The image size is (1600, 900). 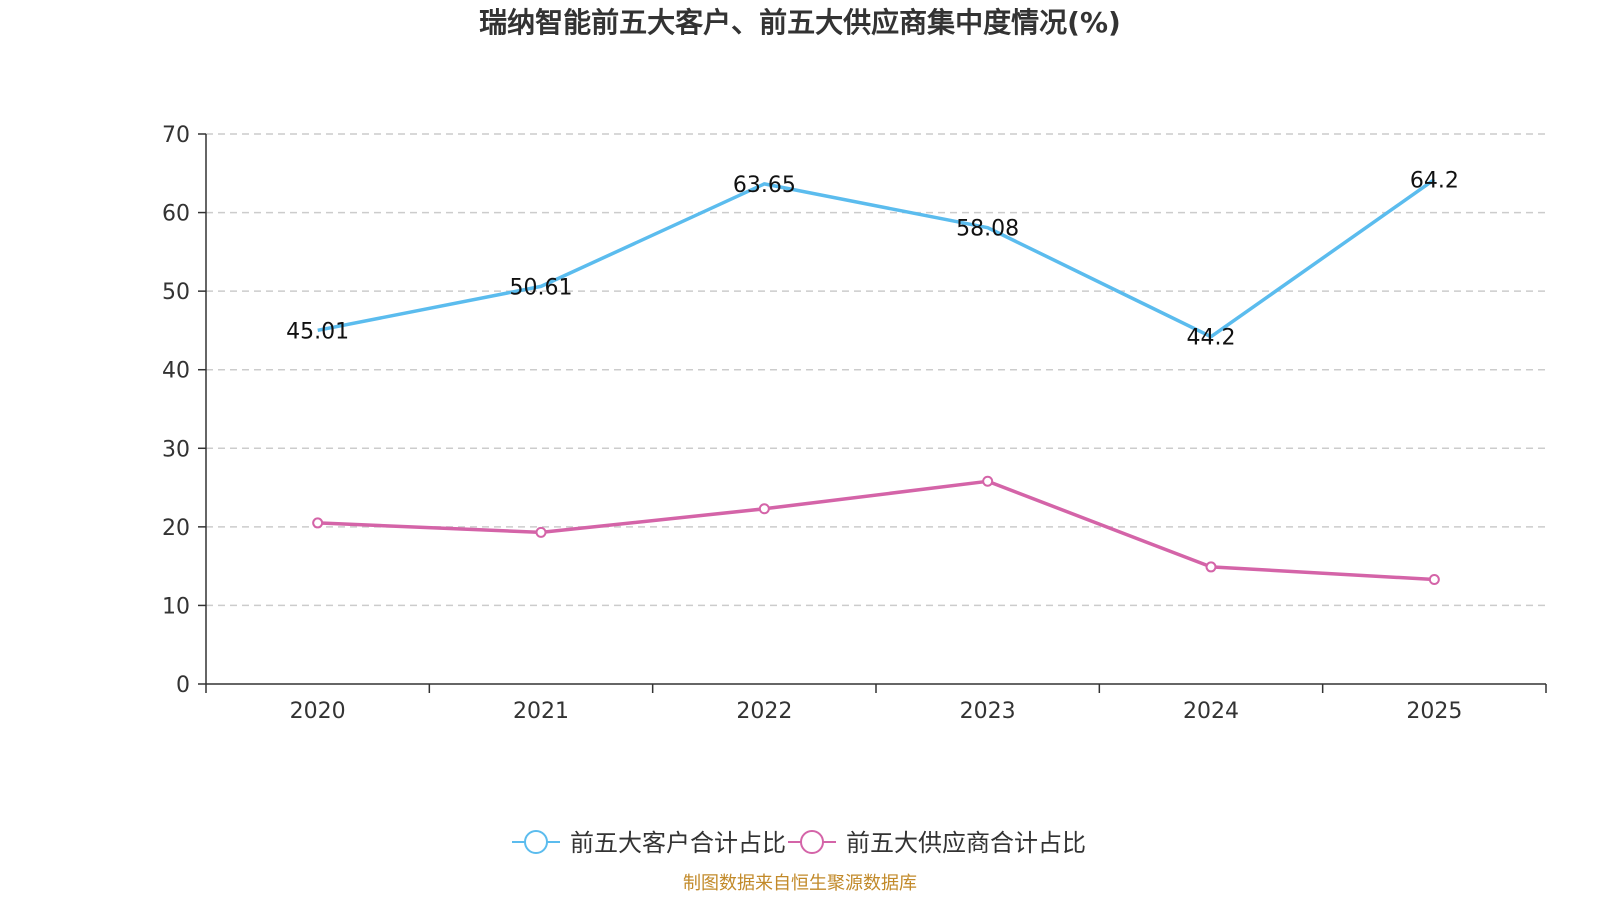 I want to click on legend-label: 前五大客户合计占比, so click(x=678, y=843).